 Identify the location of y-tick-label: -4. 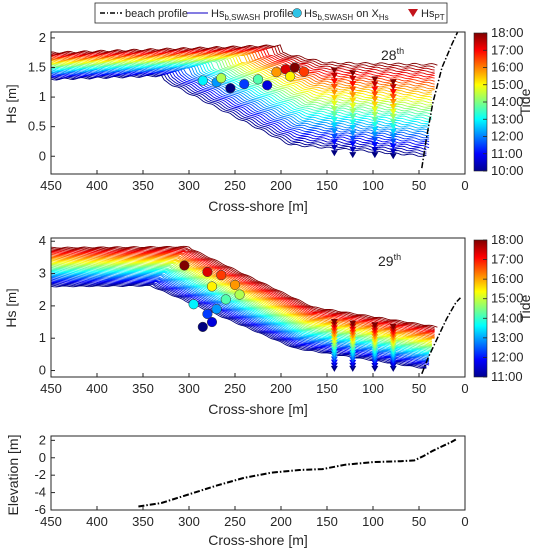
(40, 492).